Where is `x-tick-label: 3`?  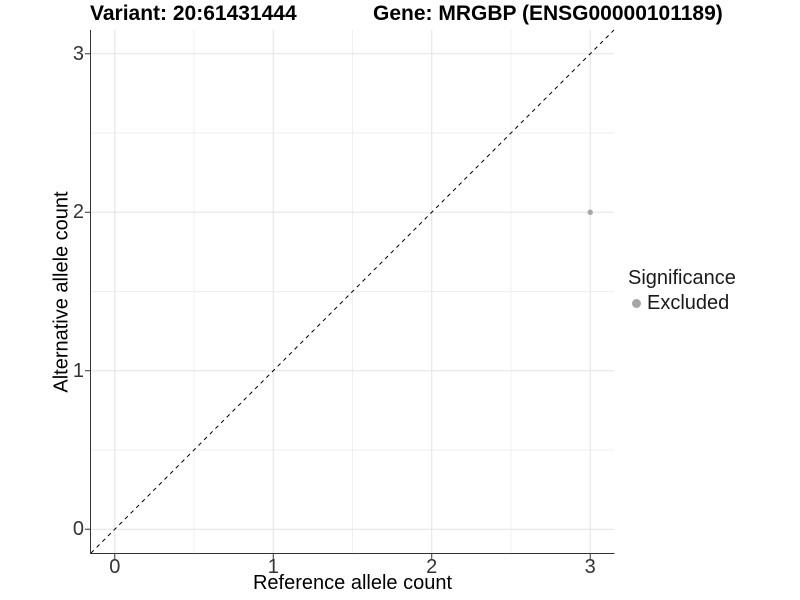 x-tick-label: 3 is located at coordinates (590, 567).